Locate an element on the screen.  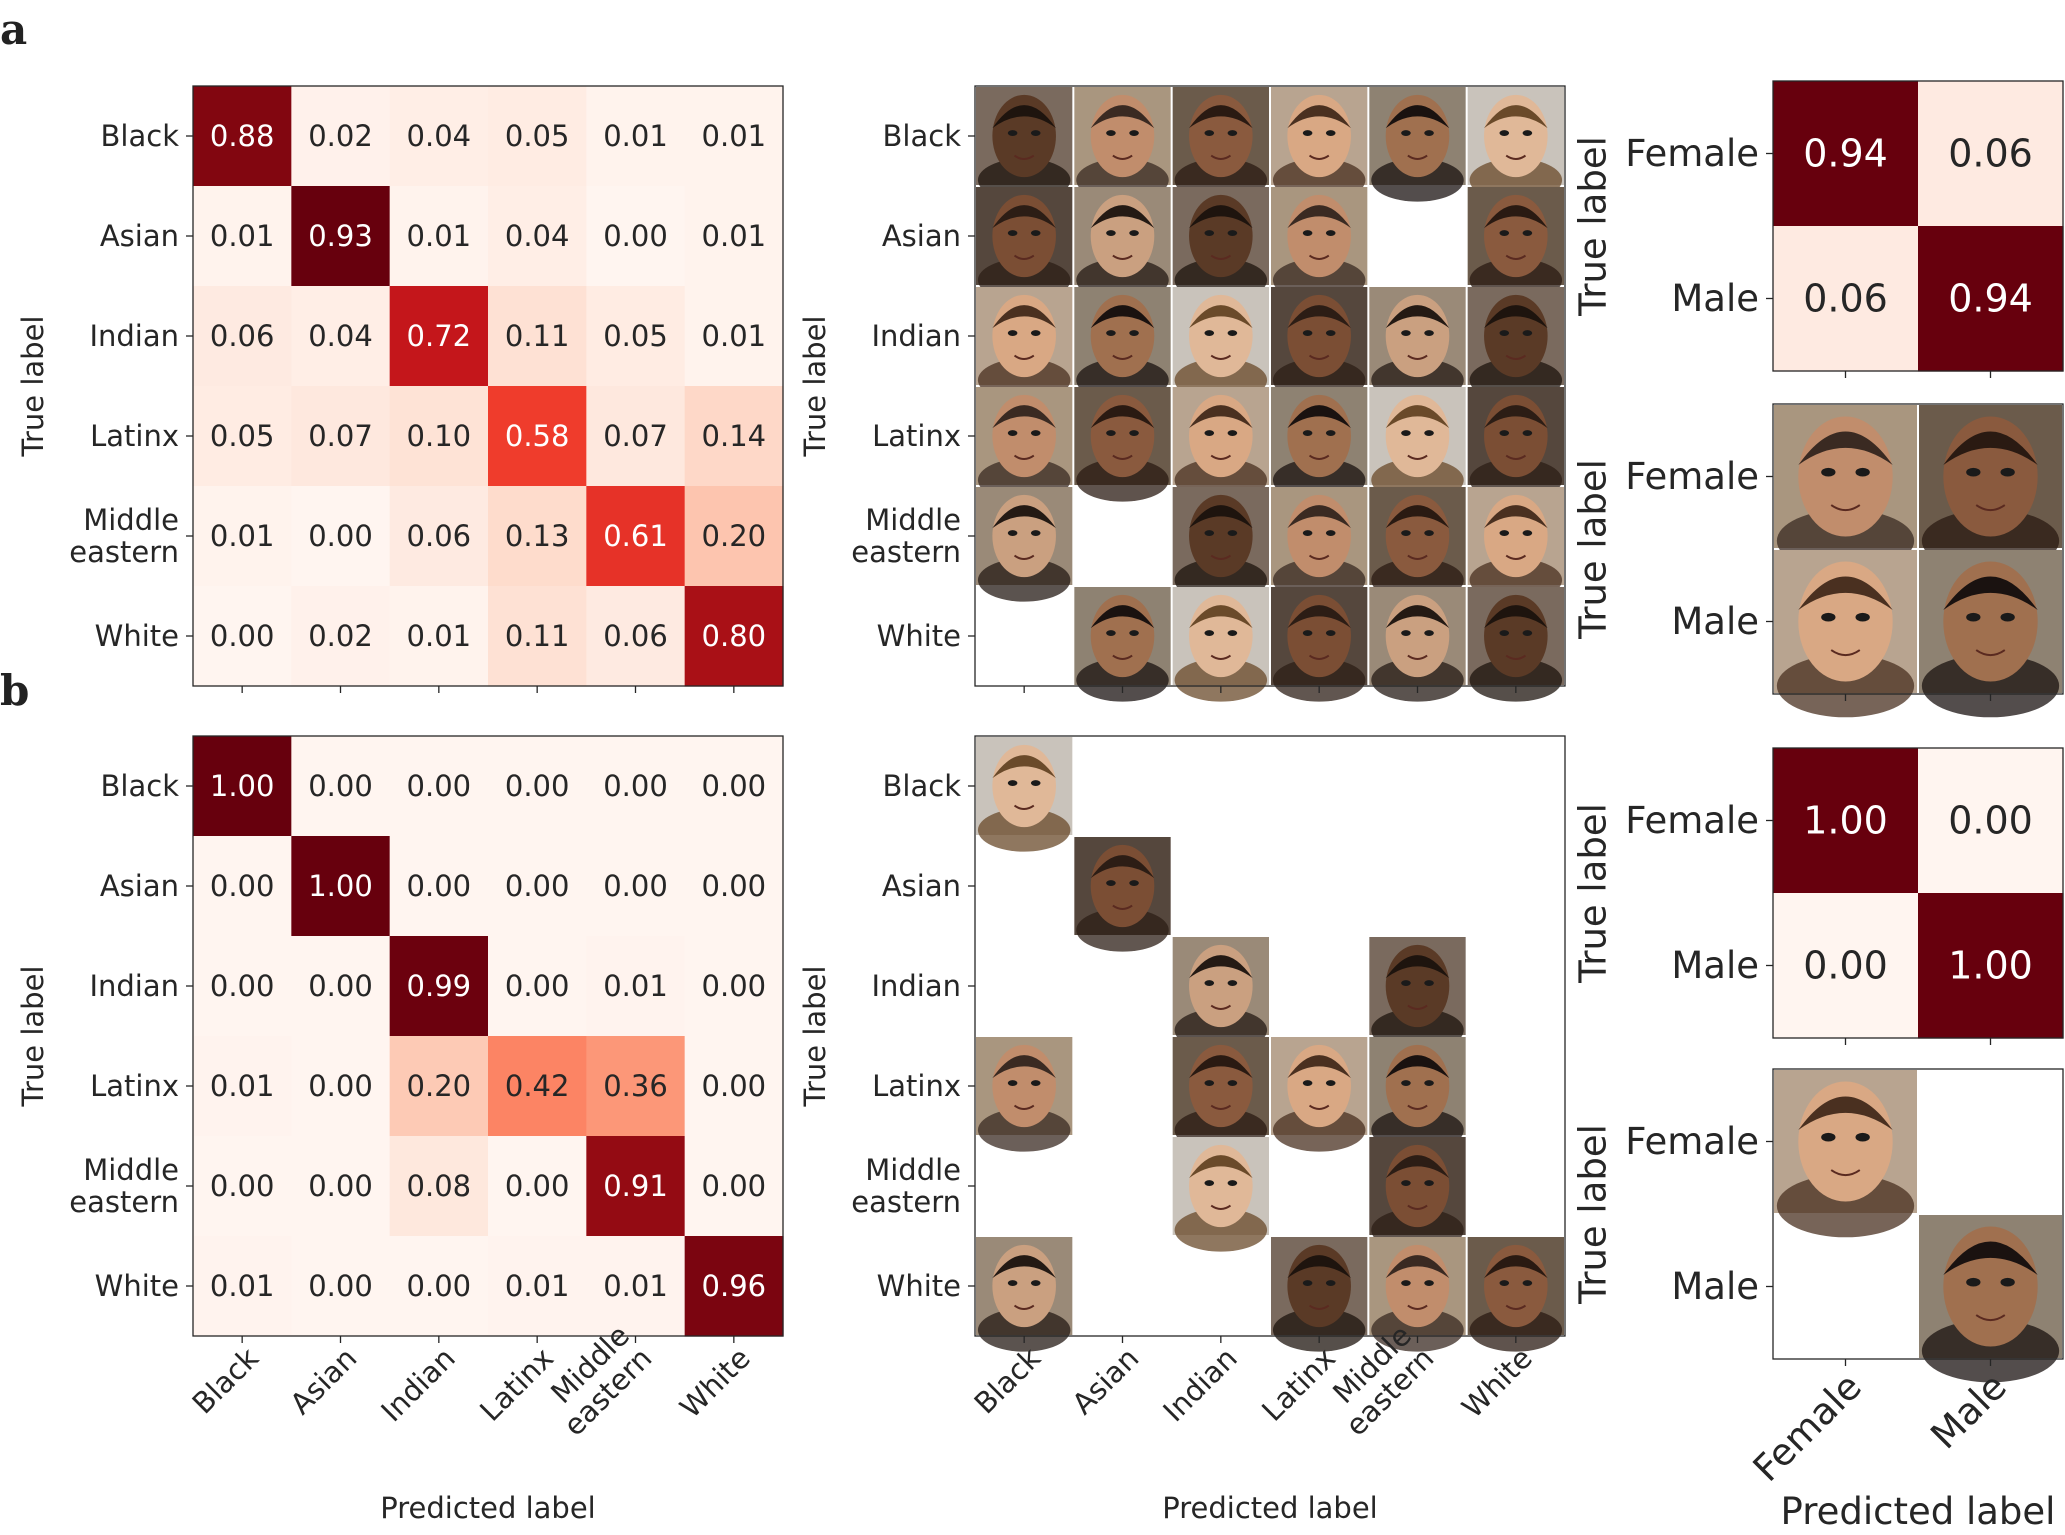
y-tick-label-black: Black is located at coordinates (140, 786).